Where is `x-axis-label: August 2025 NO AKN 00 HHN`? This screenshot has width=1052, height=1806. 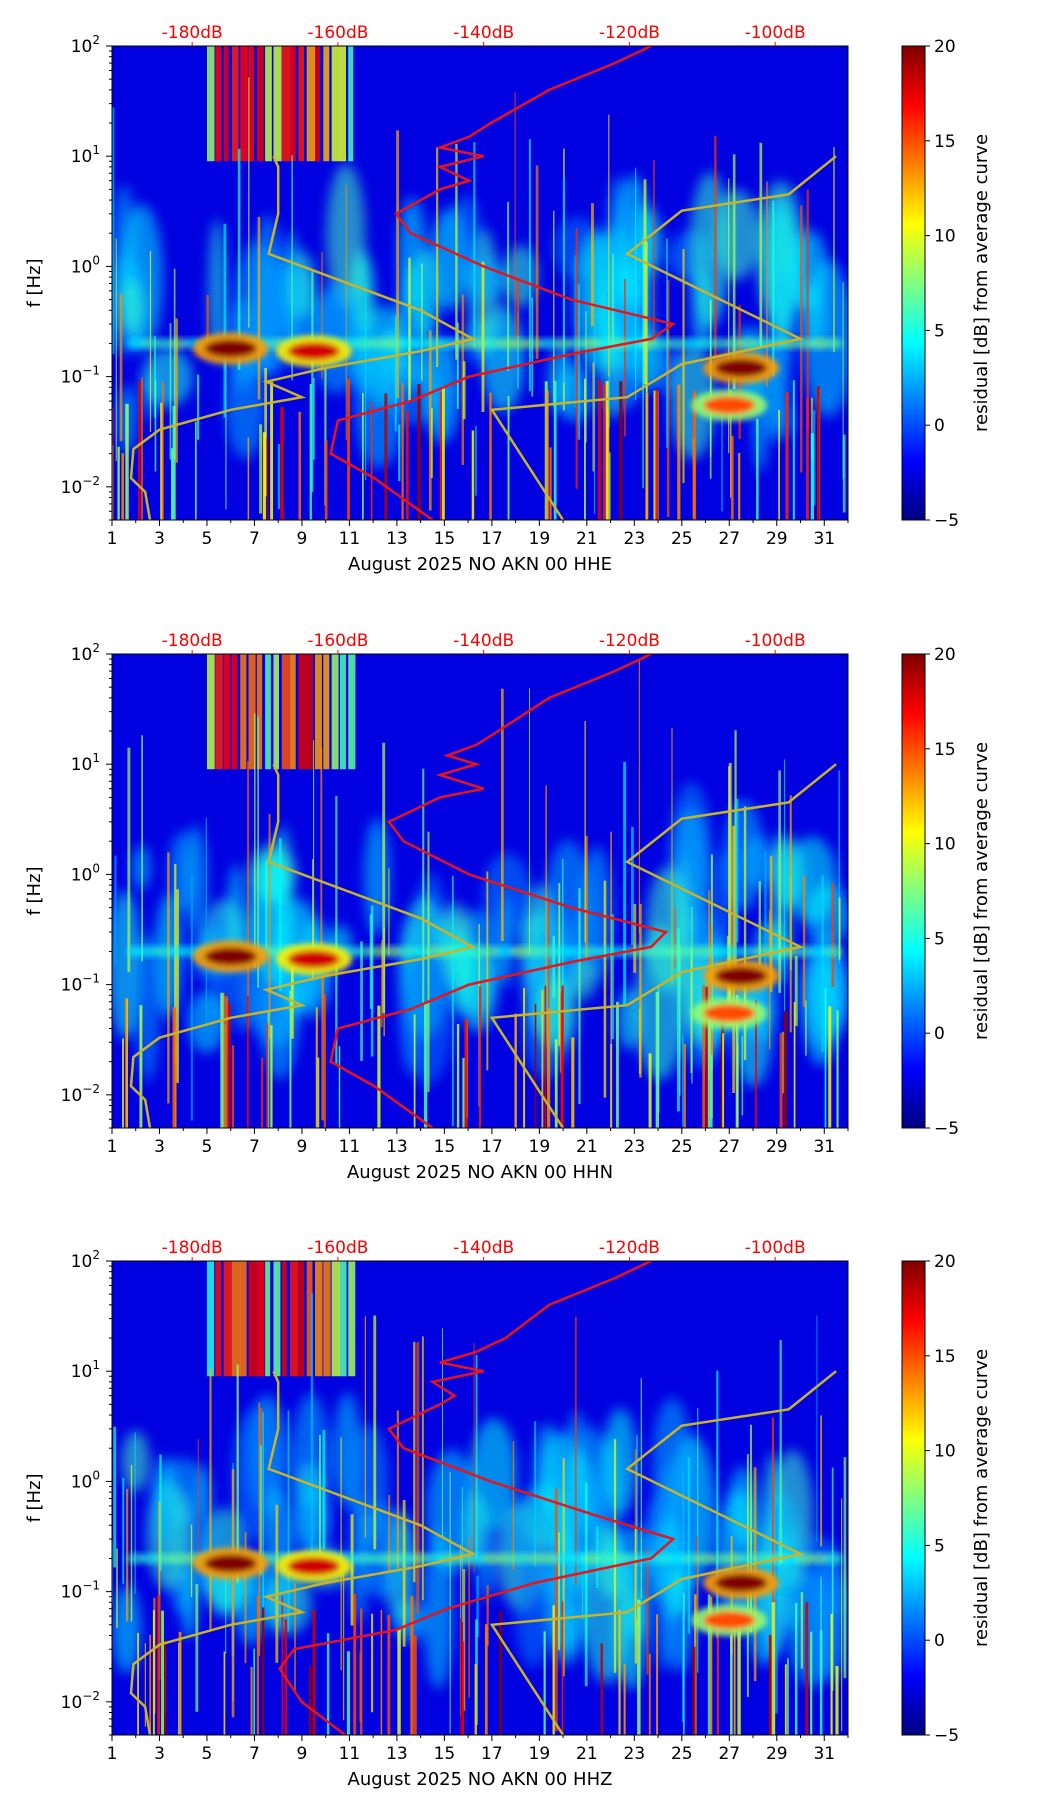 x-axis-label: August 2025 NO AKN 00 HHN is located at coordinates (480, 1172).